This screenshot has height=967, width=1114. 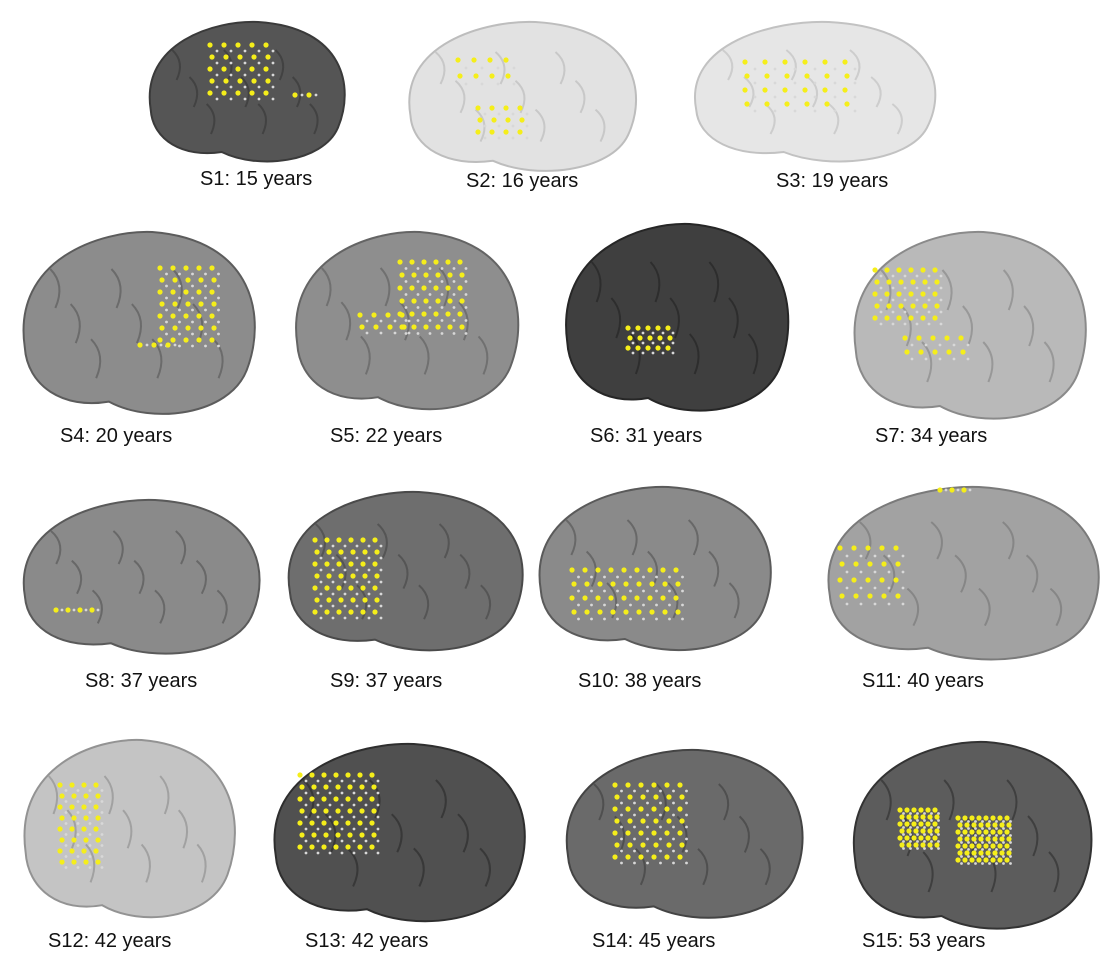 I want to click on panel-caption: S7: 34 years, so click(x=931, y=436).